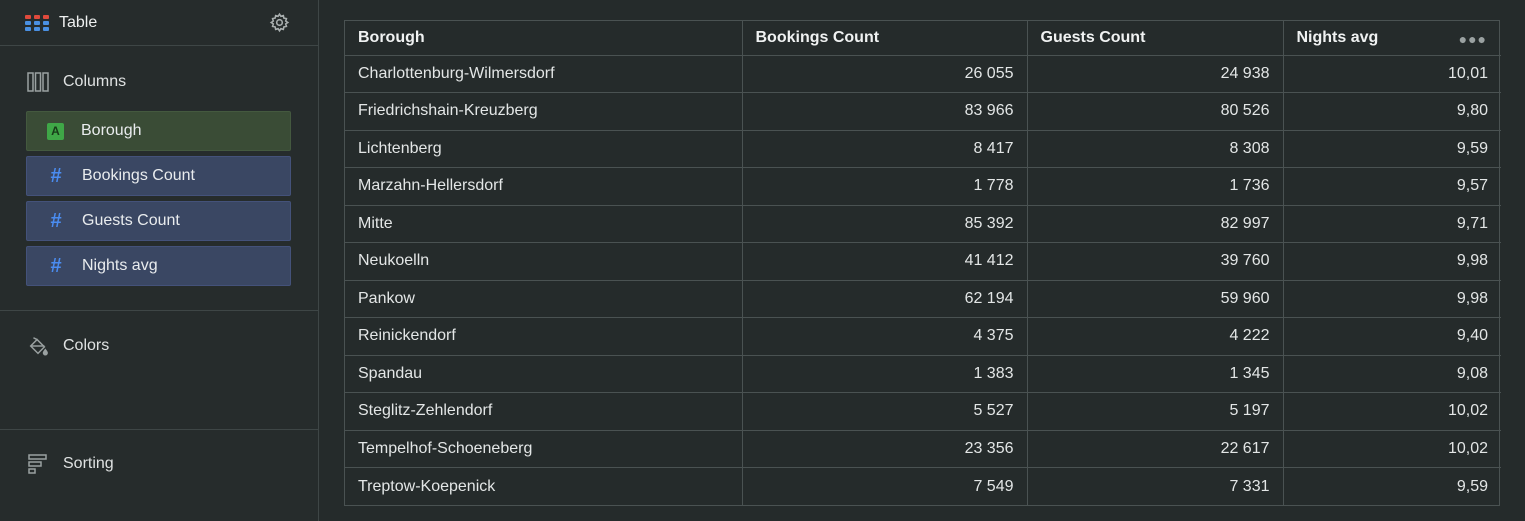 This screenshot has width=1525, height=521. I want to click on table-cell-guests: 8 308, so click(1155, 149).